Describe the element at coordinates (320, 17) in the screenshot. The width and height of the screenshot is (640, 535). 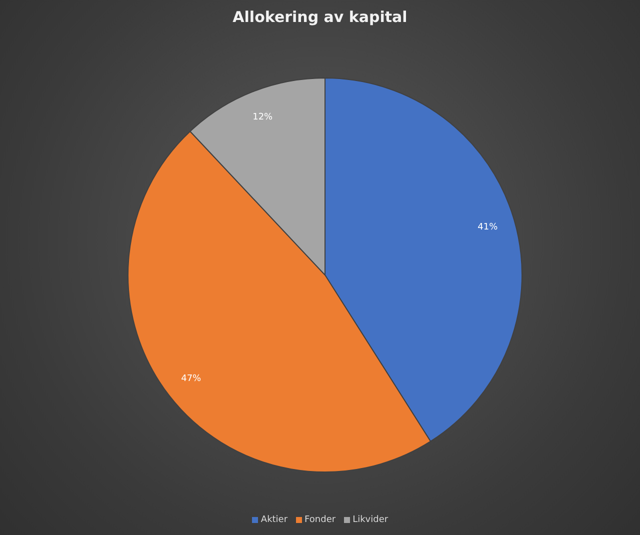
I see `chart-title: Allokering av kapital` at that location.